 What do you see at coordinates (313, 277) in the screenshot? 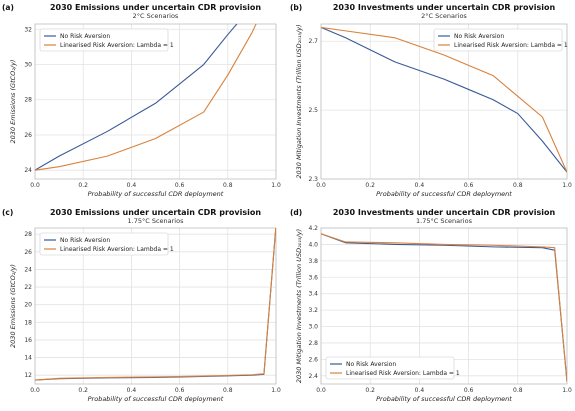
I see `y-tick-label: 3.6` at bounding box center [313, 277].